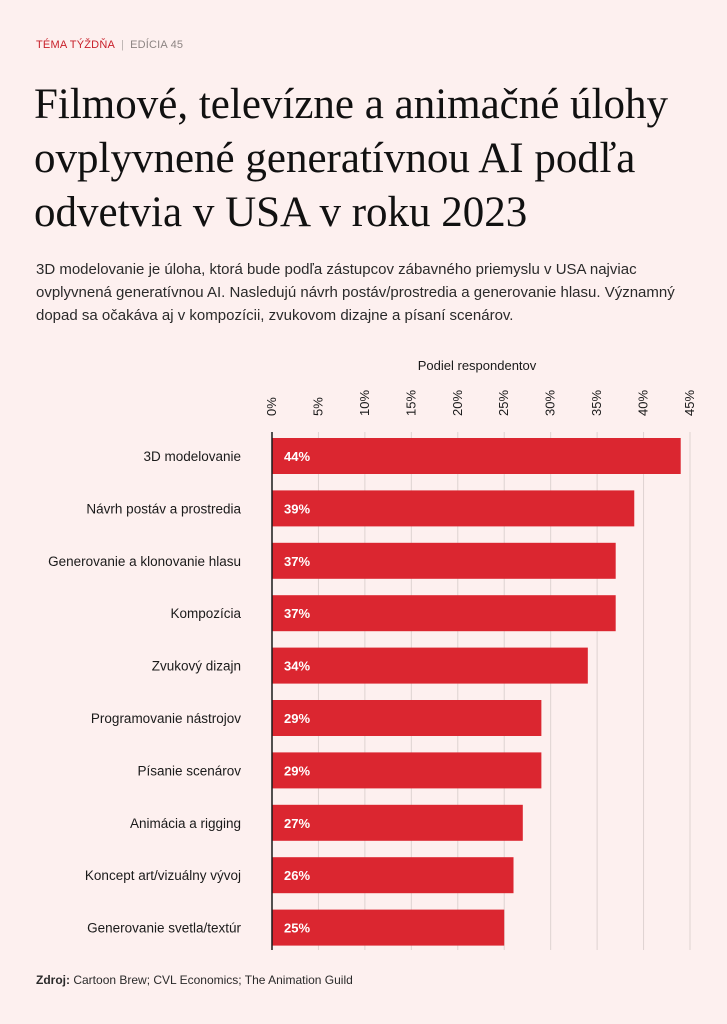 This screenshot has height=1024, width=727. I want to click on category-label: Návrh postáv a prostredia, so click(163, 508).